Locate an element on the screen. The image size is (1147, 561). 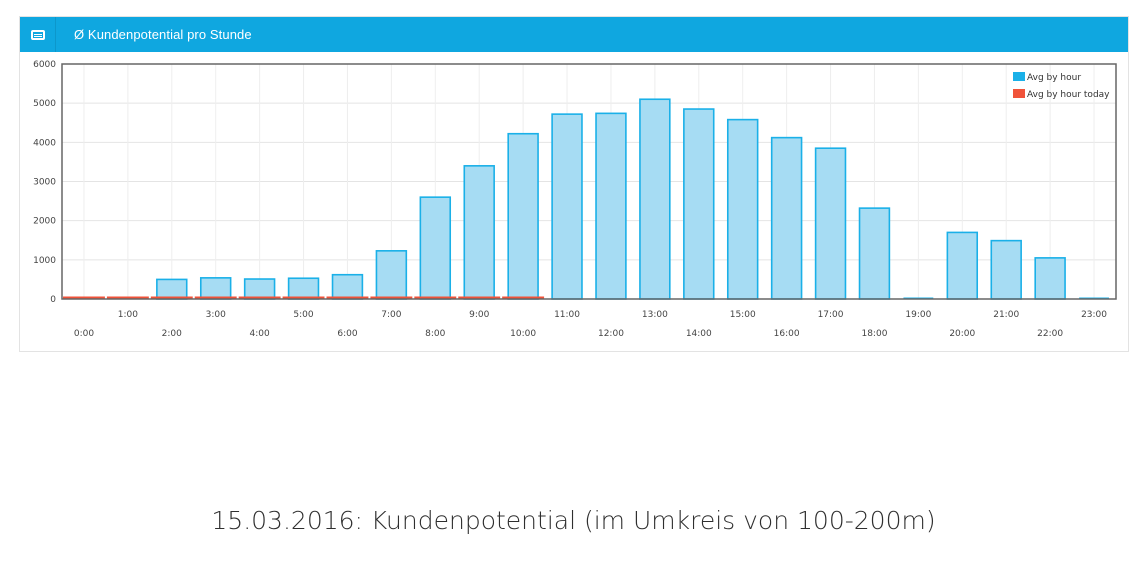
x-tick-label: 23:00 is located at coordinates (1094, 315).